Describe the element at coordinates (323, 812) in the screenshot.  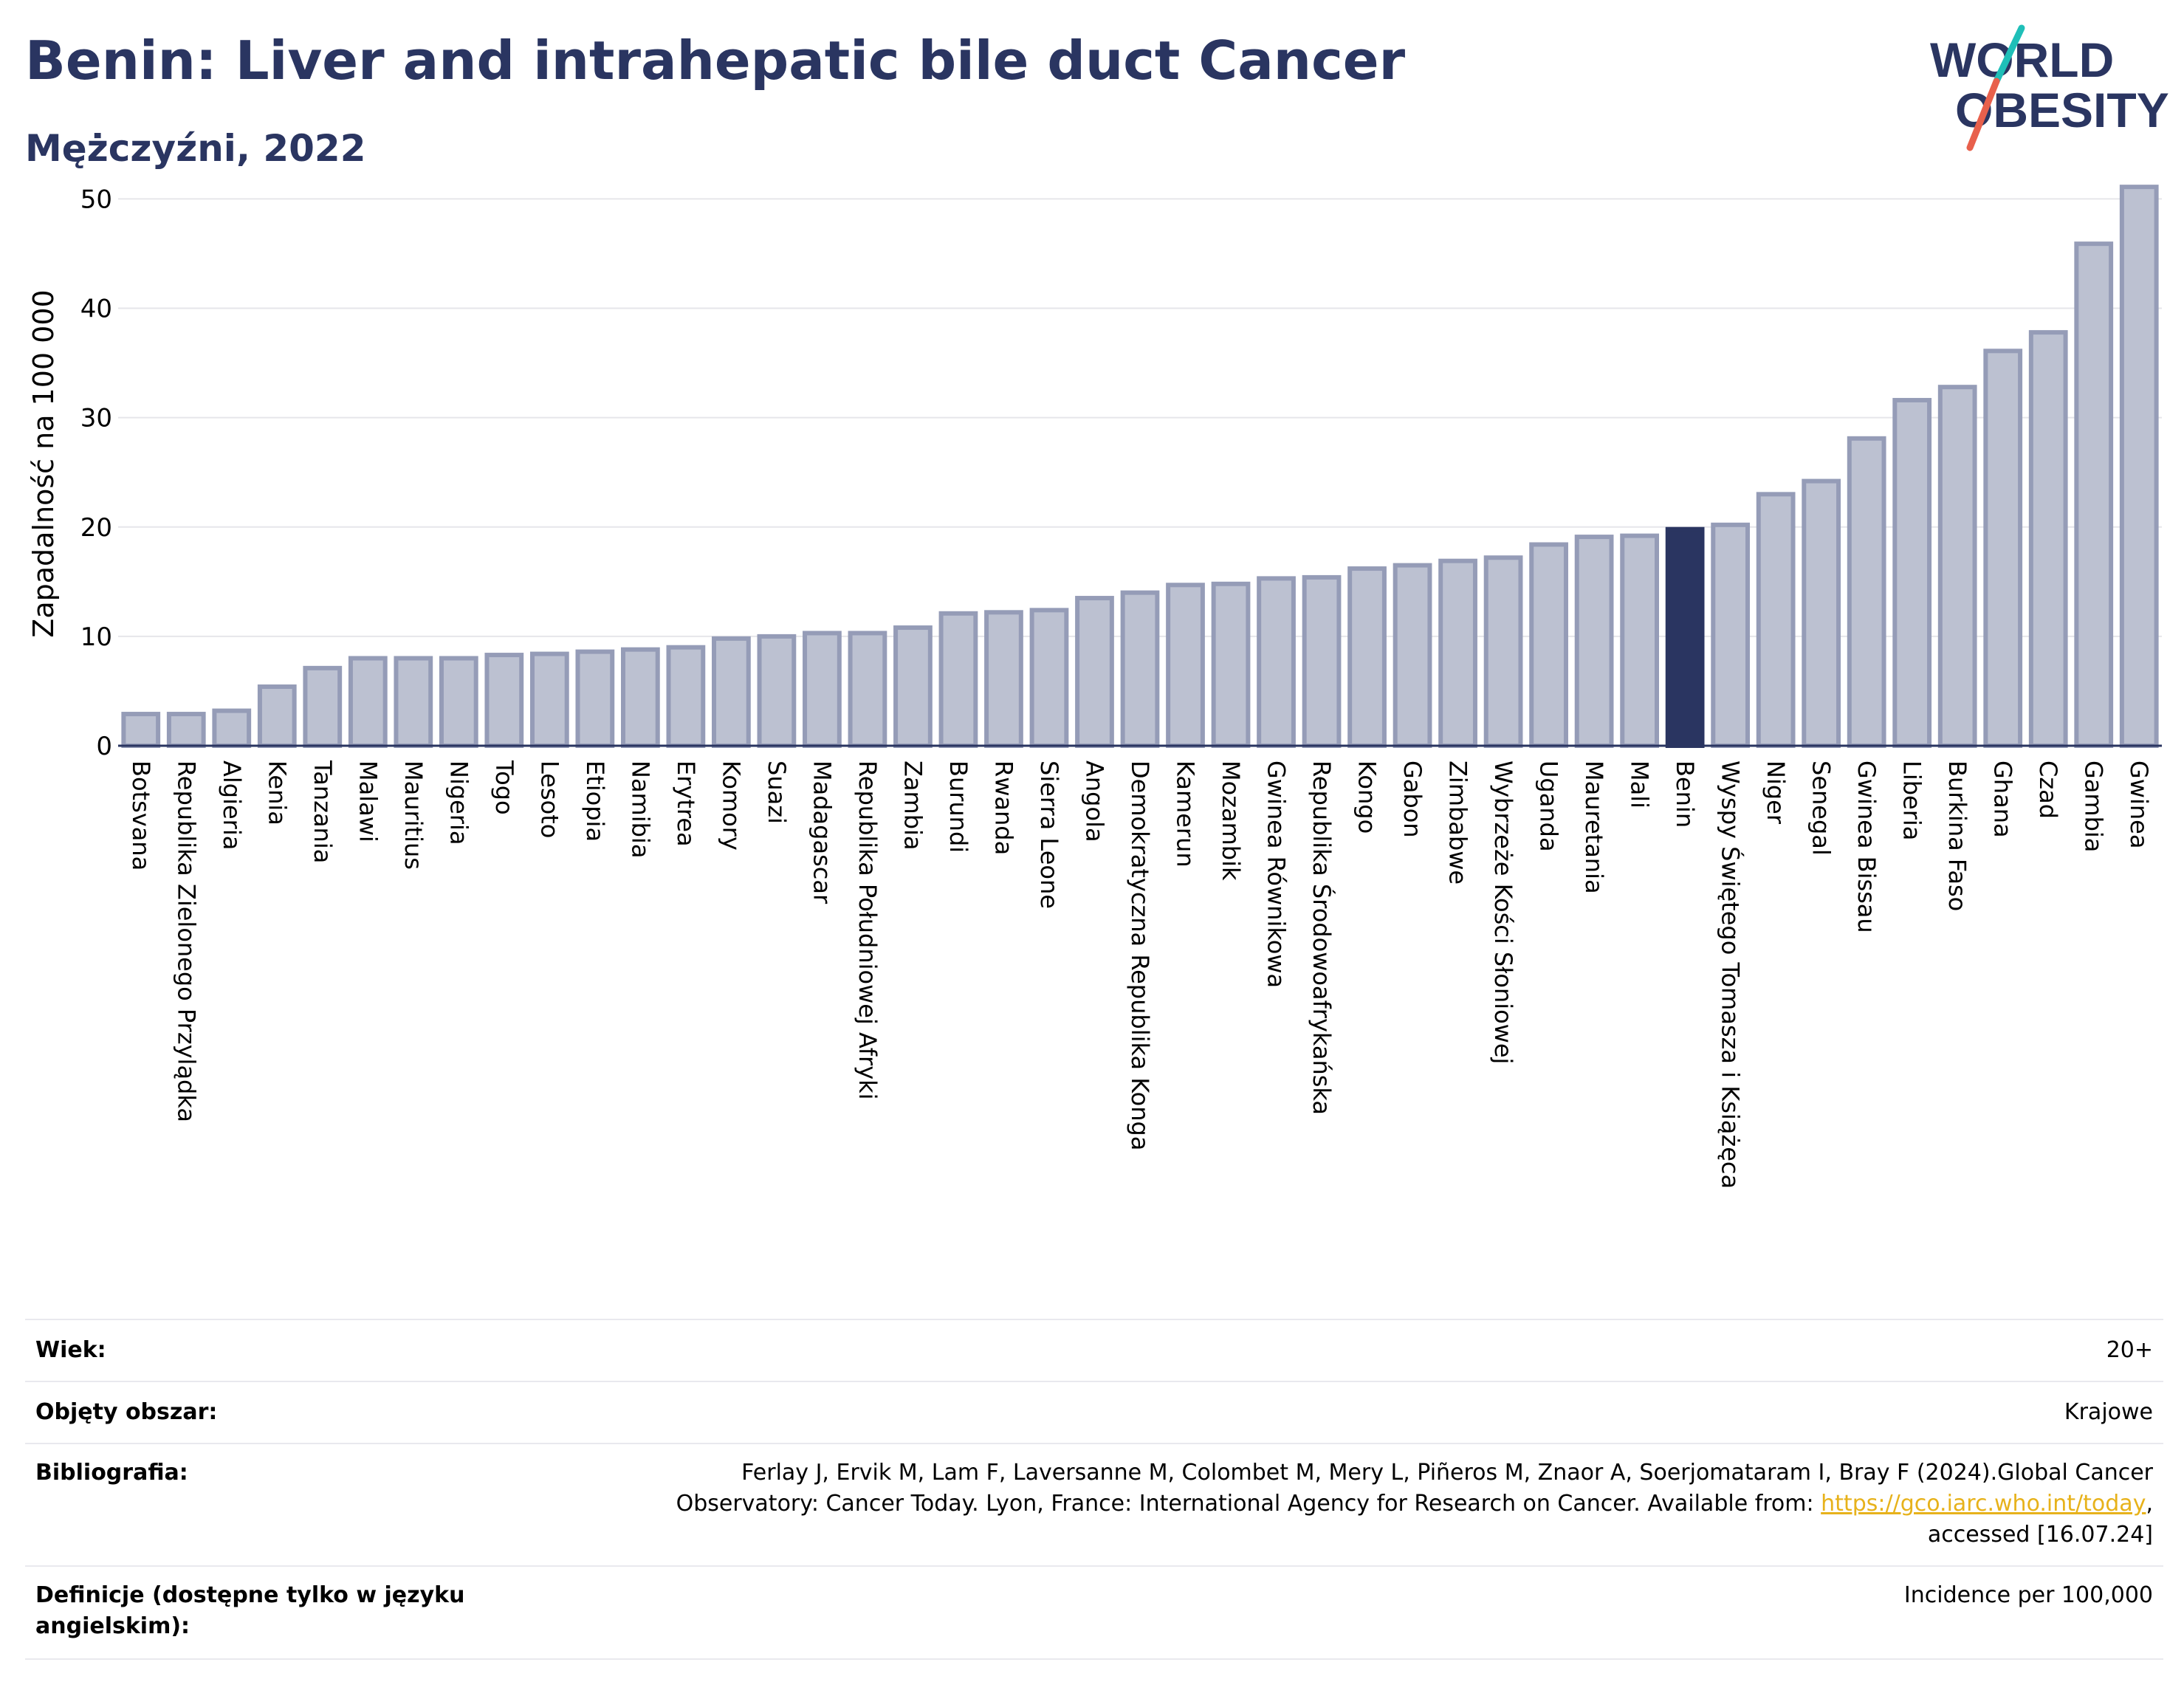
I see `x-tick-label: Tanzania` at that location.